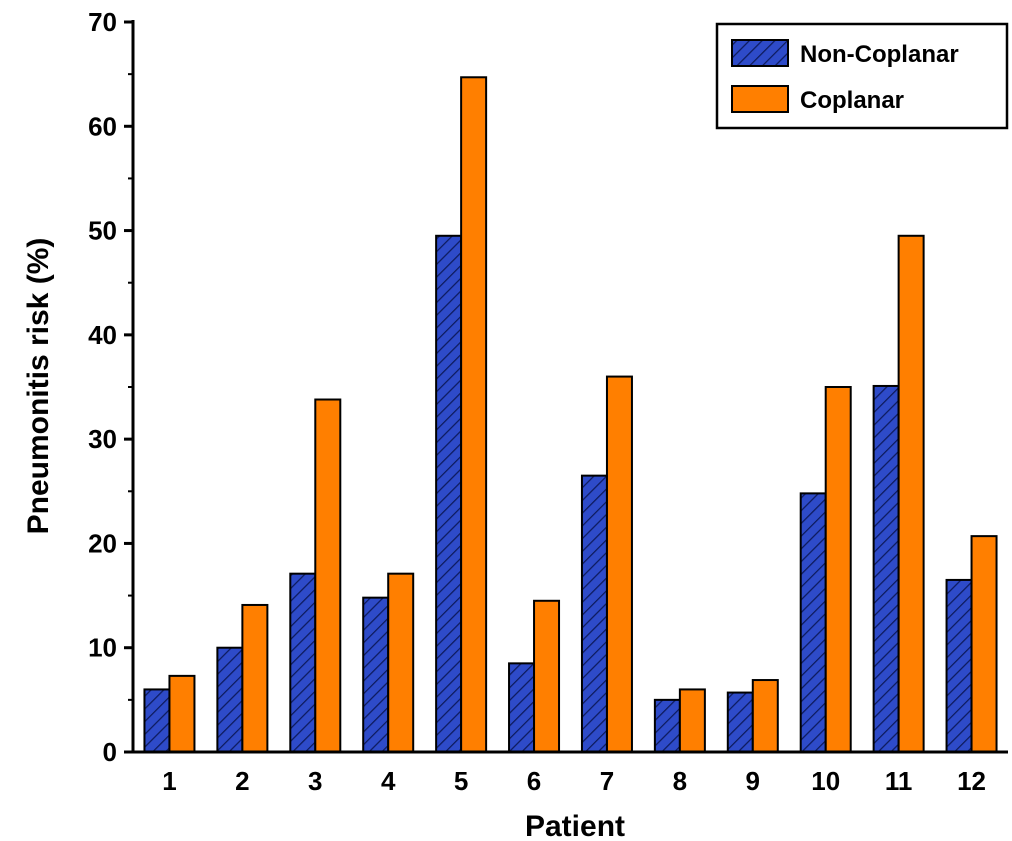 This screenshot has height=841, width=1012. Describe the element at coordinates (242, 781) in the screenshot. I see `x-tick-label: 2` at that location.